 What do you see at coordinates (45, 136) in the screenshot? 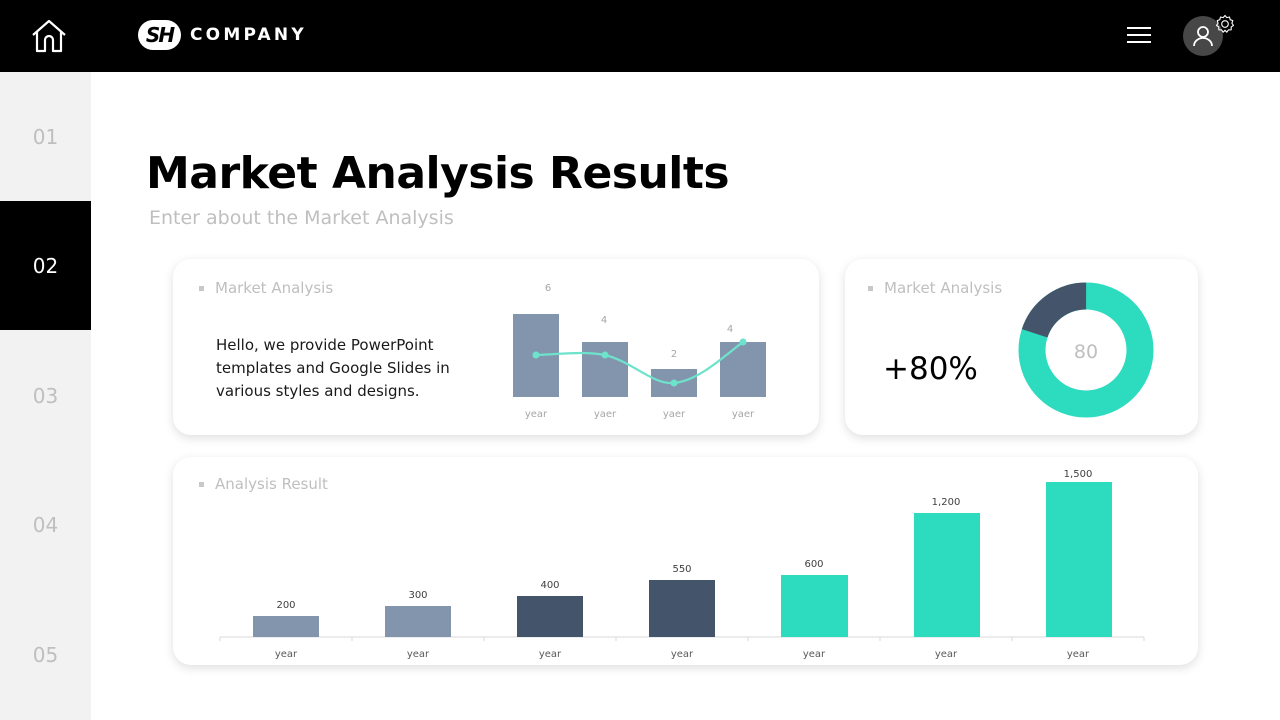
I see `sidebar-item-01: 01` at bounding box center [45, 136].